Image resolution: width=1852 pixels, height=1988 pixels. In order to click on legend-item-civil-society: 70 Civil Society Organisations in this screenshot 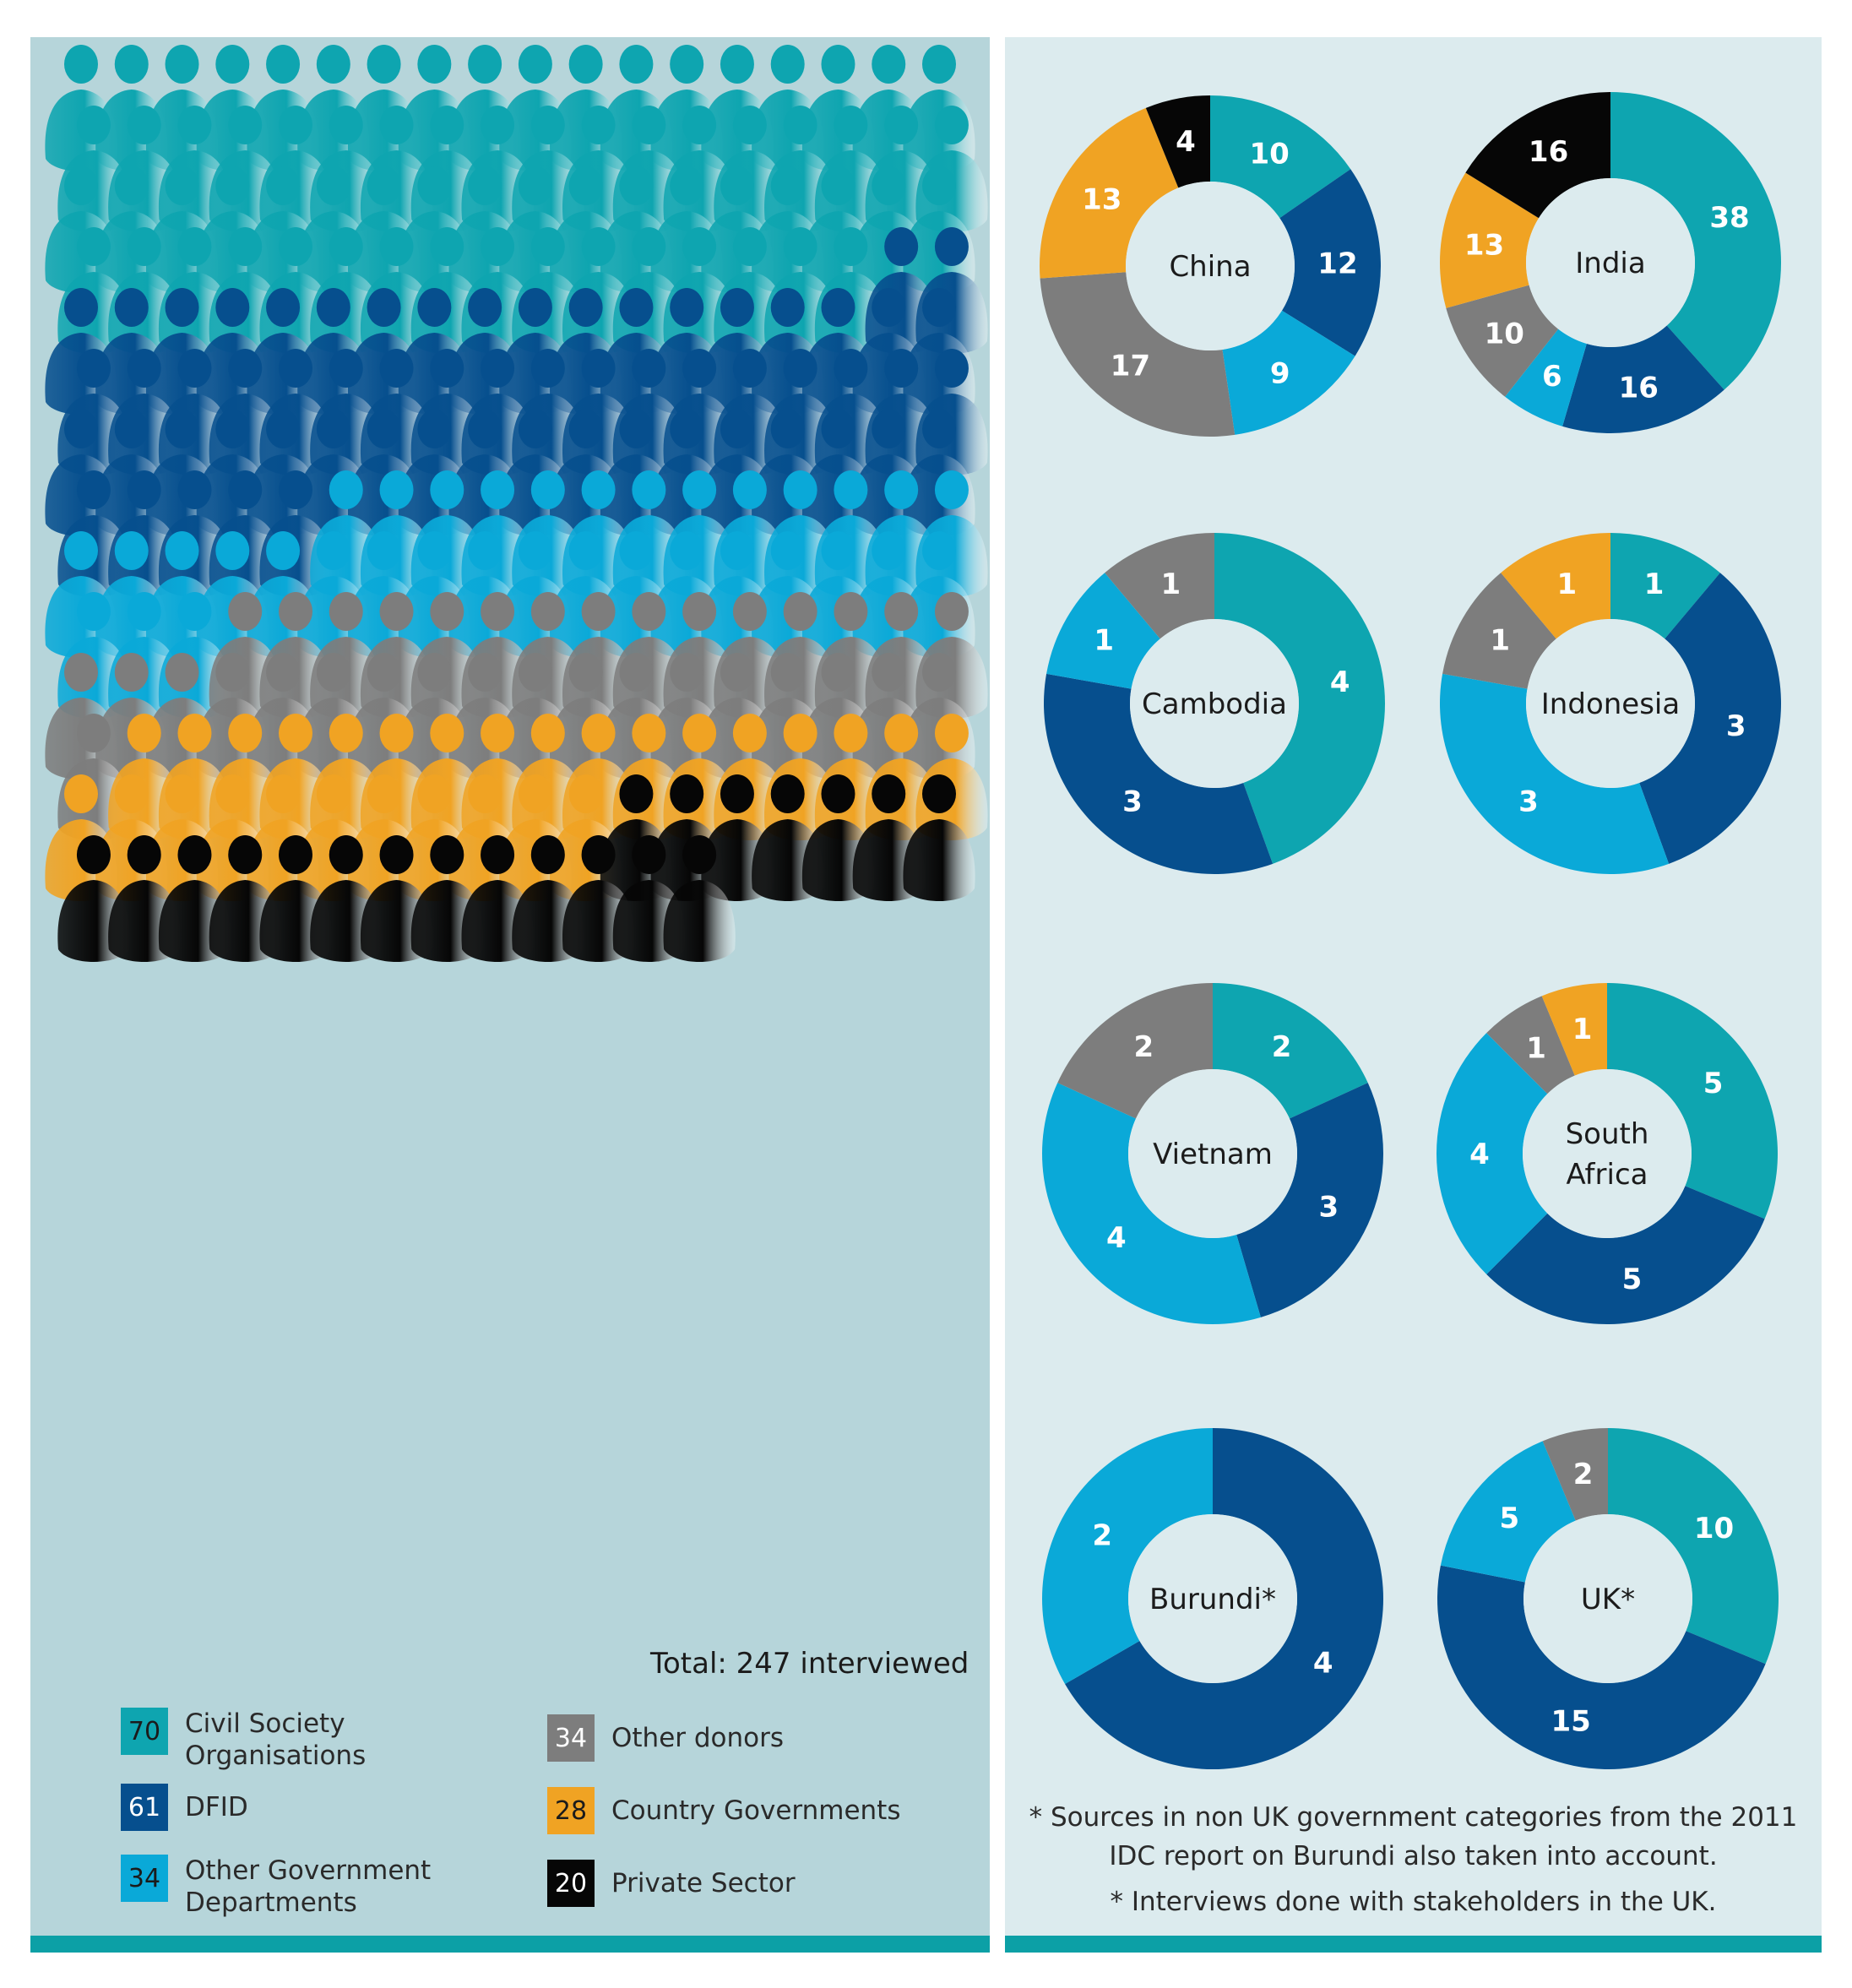, I will do `click(280, 1740)`.